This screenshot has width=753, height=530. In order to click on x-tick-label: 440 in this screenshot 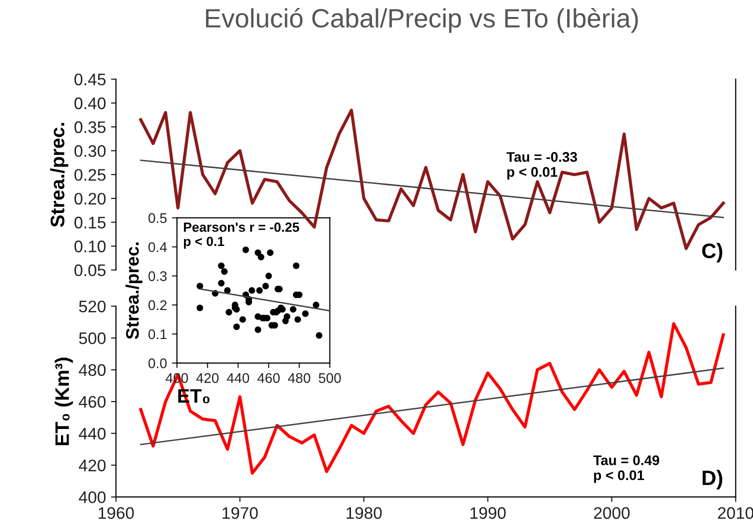, I will do `click(238, 378)`.